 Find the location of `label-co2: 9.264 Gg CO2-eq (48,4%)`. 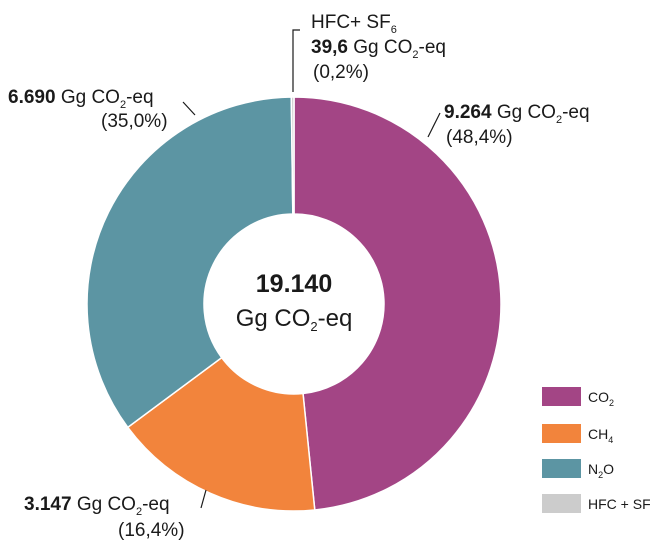

label-co2: 9.264 Gg CO2-eq (48,4%) is located at coordinates (517, 125).